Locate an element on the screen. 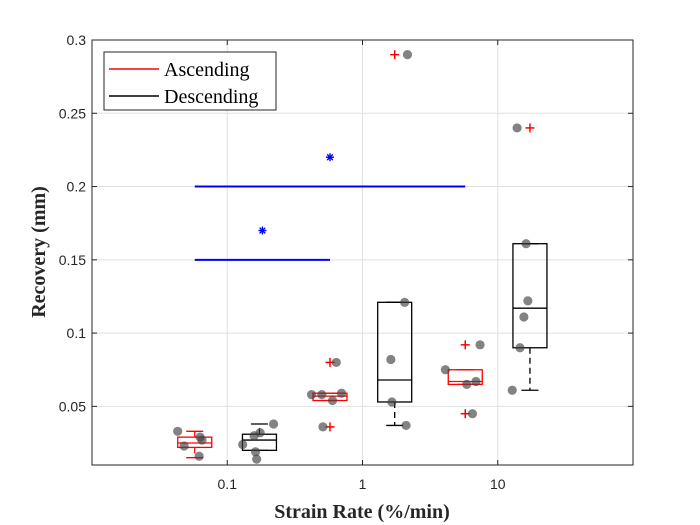 The image size is (700, 525). x-tick-label: 1 is located at coordinates (363, 484).